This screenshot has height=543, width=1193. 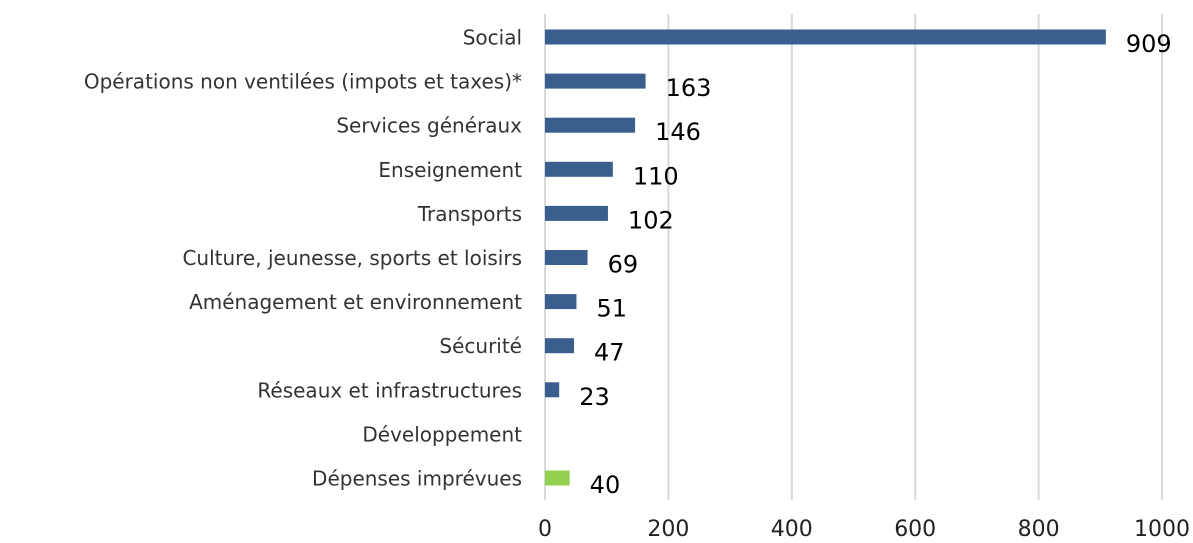 I want to click on value-label: 163, so click(x=689, y=88).